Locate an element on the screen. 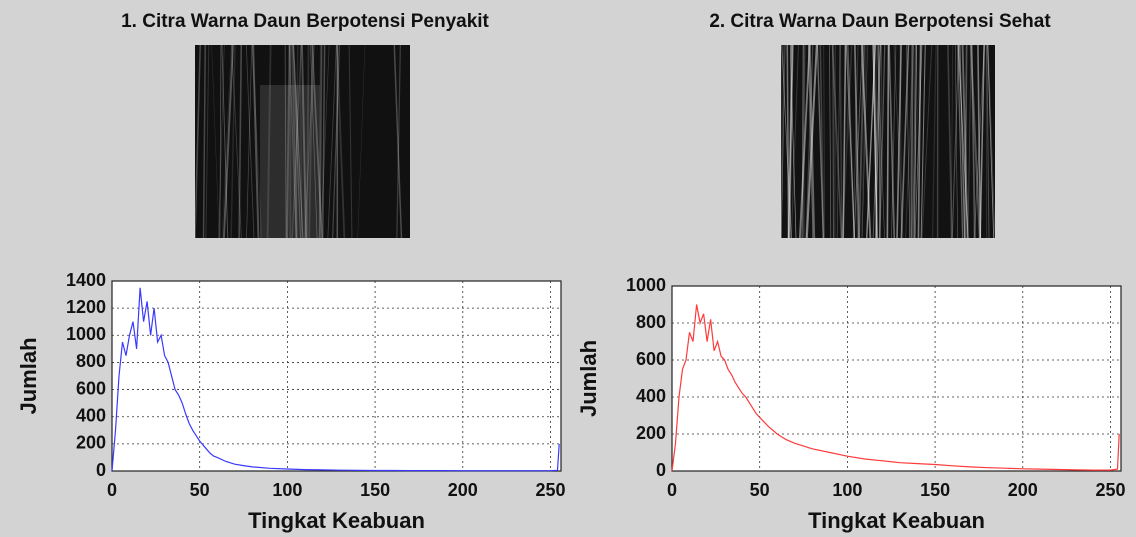 The width and height of the screenshot is (1136, 537). x-tick-label: 200 is located at coordinates (1023, 490).